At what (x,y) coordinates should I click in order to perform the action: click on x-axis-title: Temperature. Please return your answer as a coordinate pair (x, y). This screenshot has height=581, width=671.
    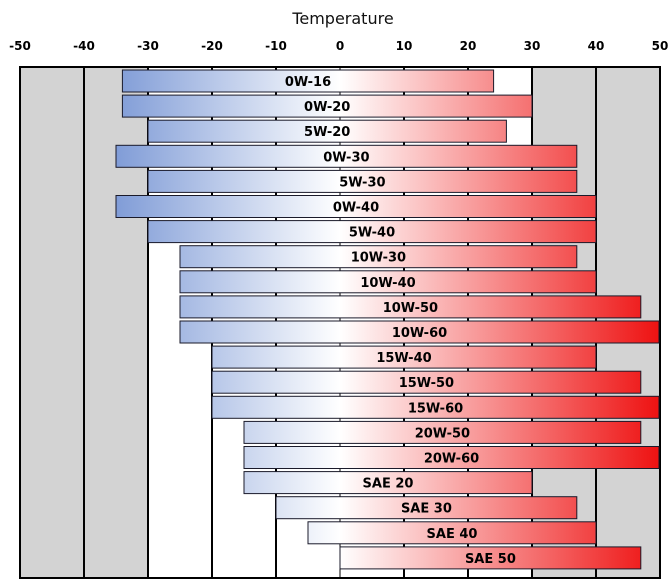
    Looking at the image, I should click on (342, 18).